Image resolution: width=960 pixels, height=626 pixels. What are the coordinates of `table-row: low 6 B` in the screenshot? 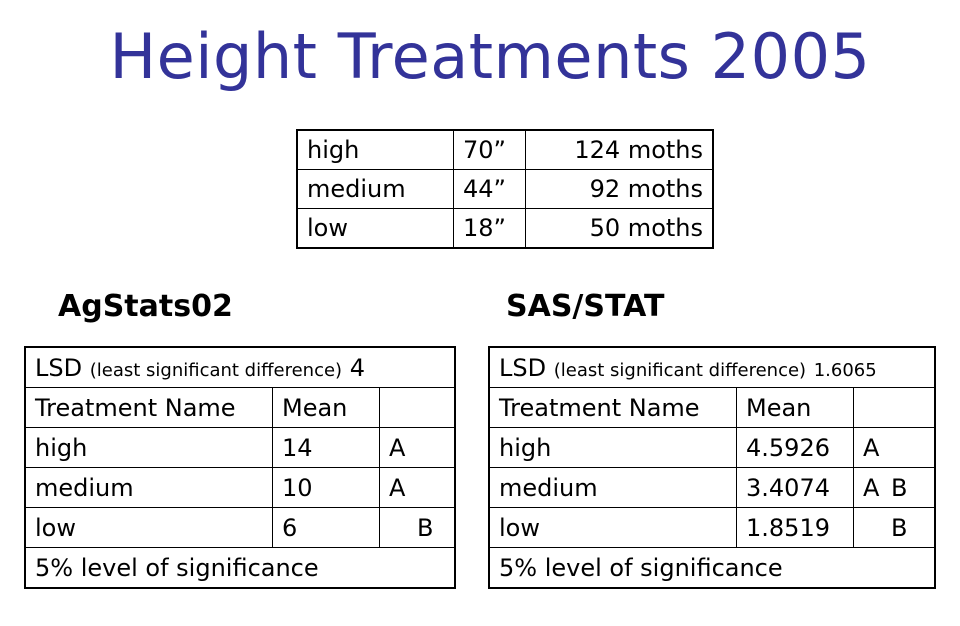 It's located at (240, 527).